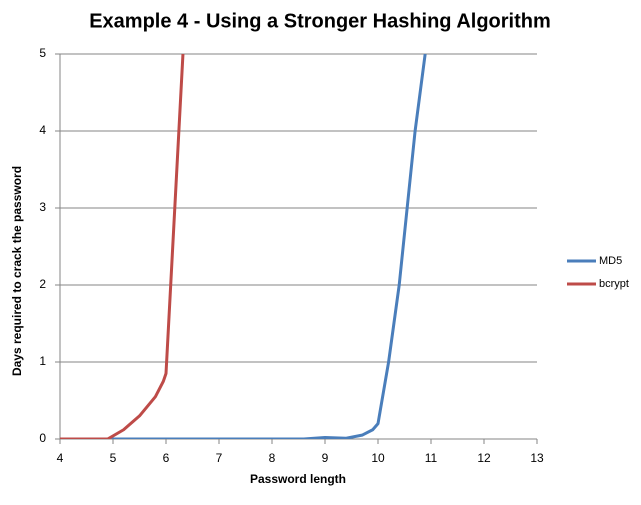 The height and width of the screenshot is (505, 641). What do you see at coordinates (113, 458) in the screenshot?
I see `x-tick-label: 5` at bounding box center [113, 458].